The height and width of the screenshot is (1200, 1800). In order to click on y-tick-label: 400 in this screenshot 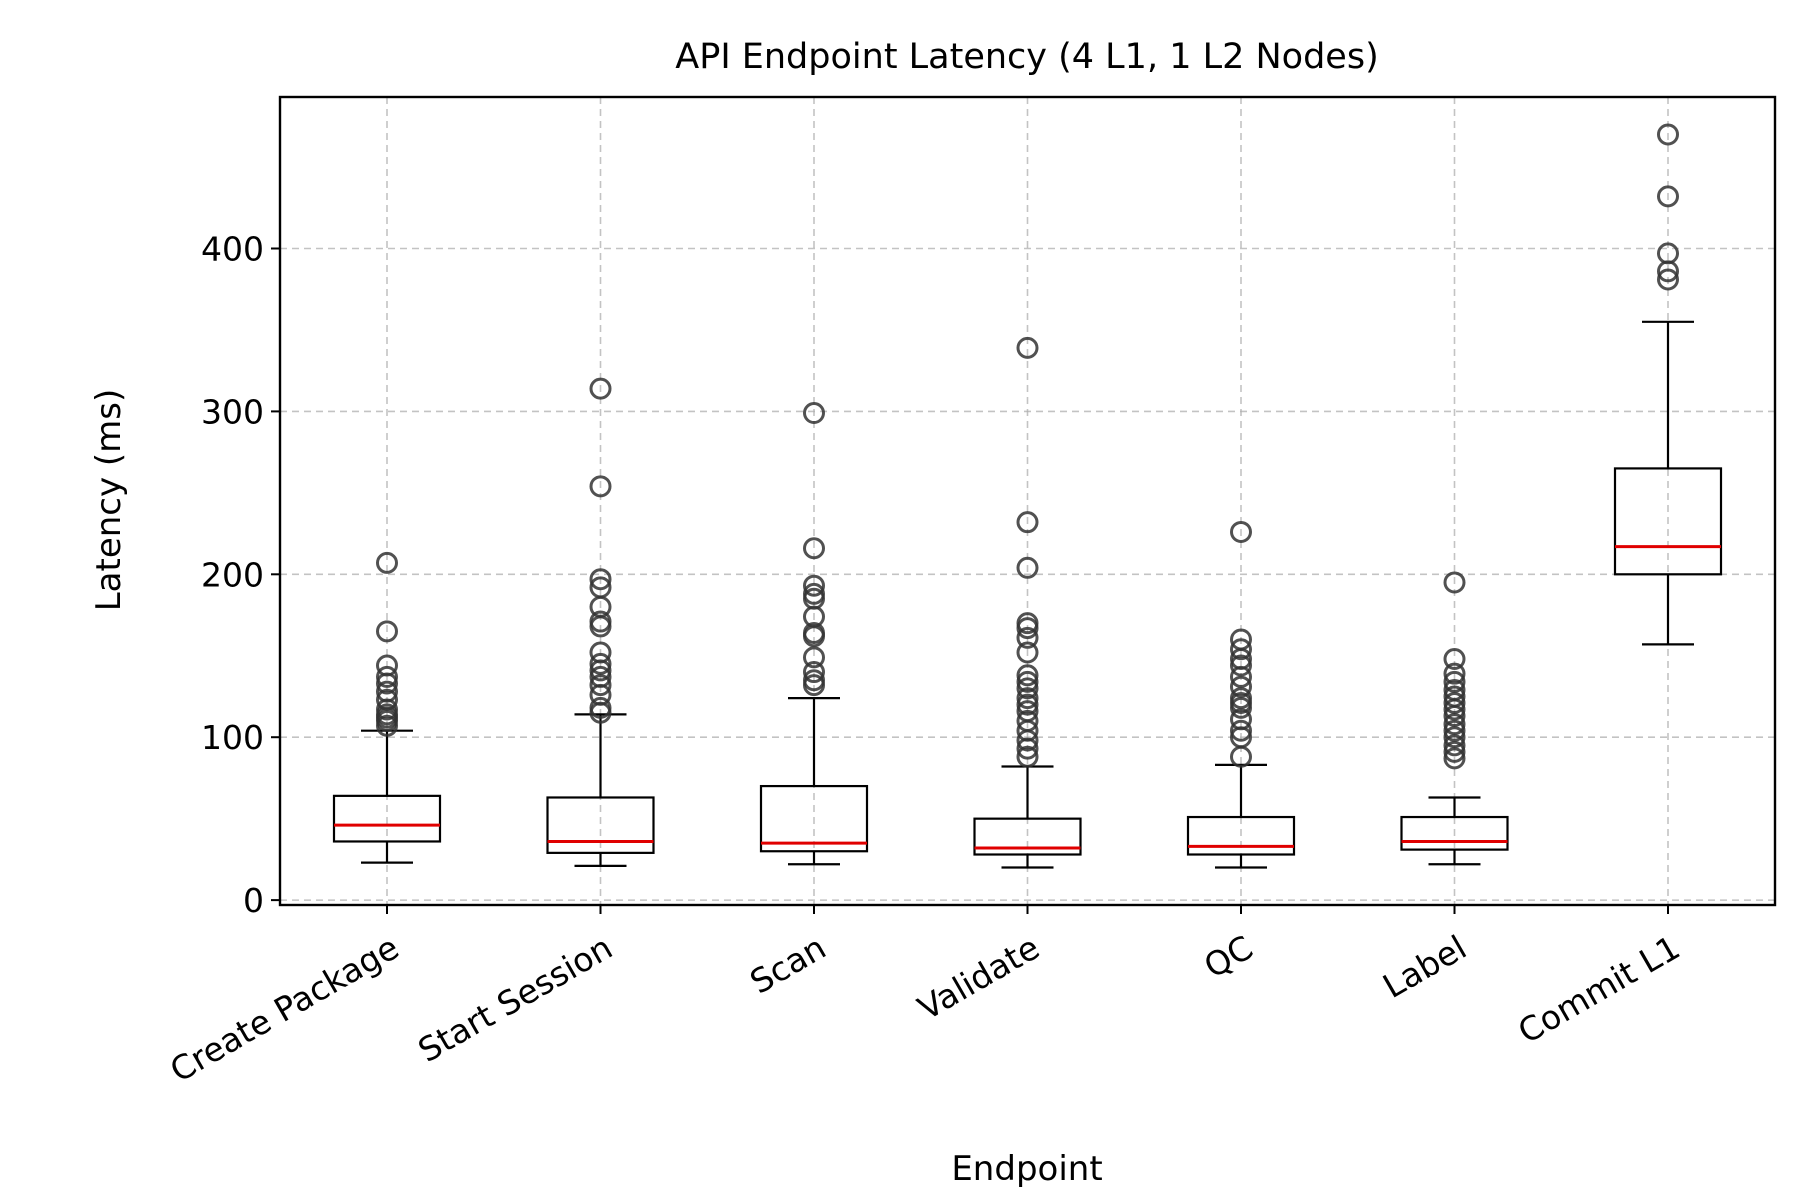, I will do `click(232, 249)`.